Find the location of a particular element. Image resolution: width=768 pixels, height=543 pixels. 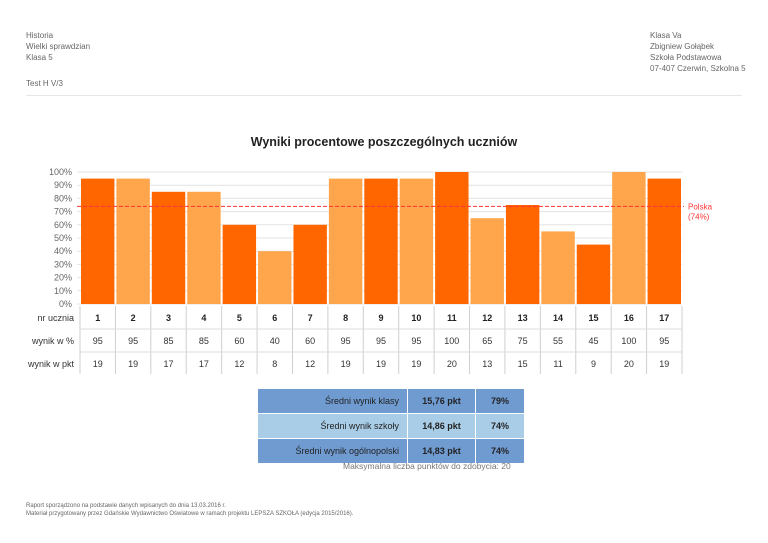

y-tick-label: 60% is located at coordinates (63, 225).